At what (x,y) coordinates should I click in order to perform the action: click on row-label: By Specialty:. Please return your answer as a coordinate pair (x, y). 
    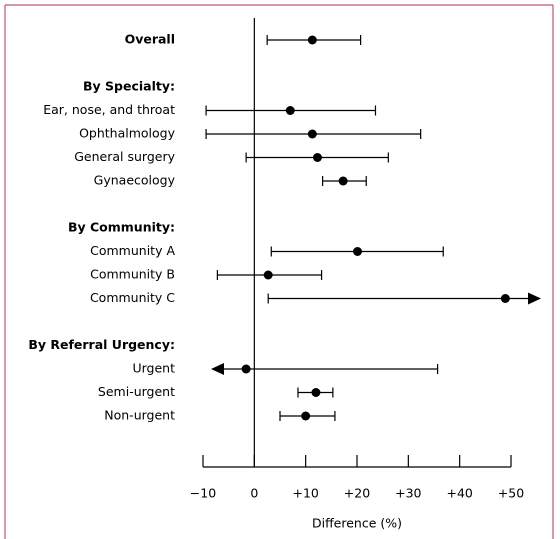
    Looking at the image, I should click on (129, 86).